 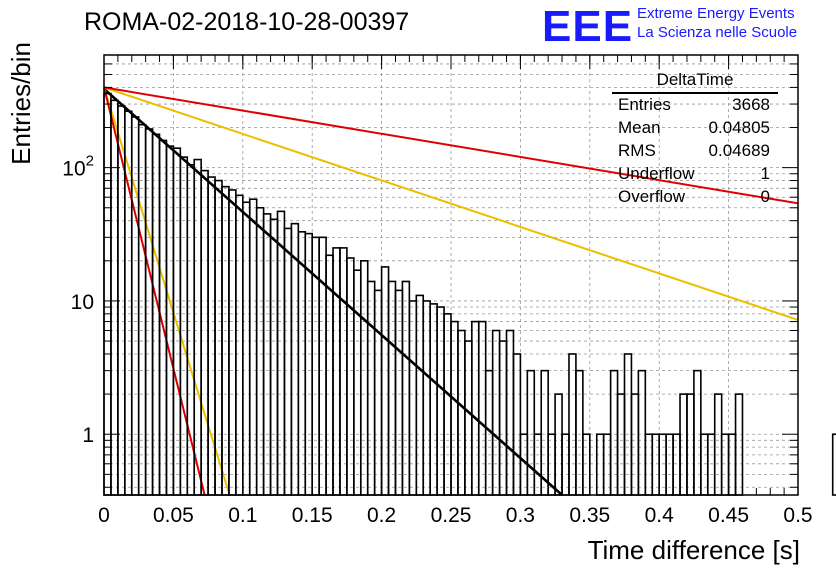 I want to click on eee-logo: EEE, so click(x=588, y=26).